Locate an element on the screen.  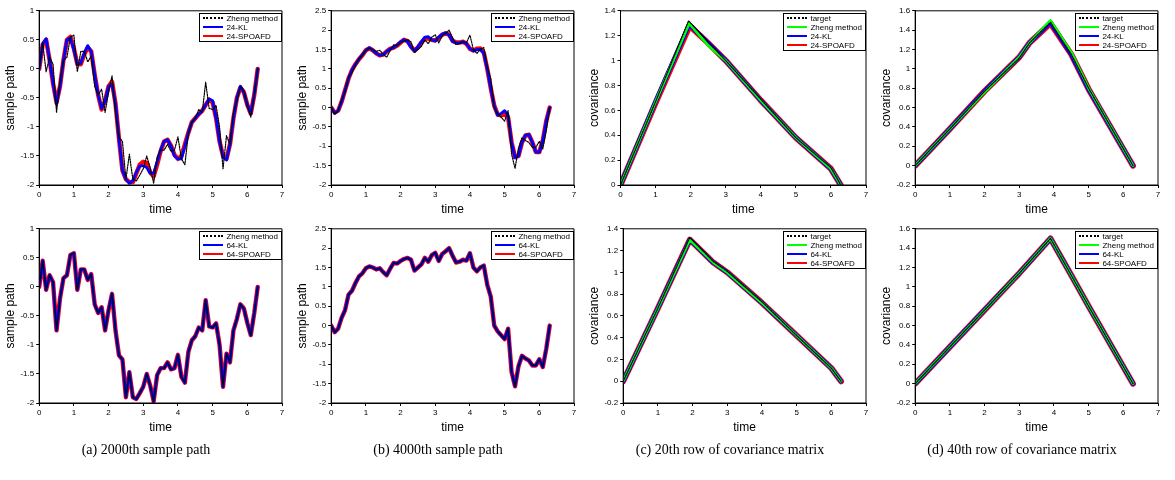
y-tick-label: 1.5 is located at coordinates (321, 49).